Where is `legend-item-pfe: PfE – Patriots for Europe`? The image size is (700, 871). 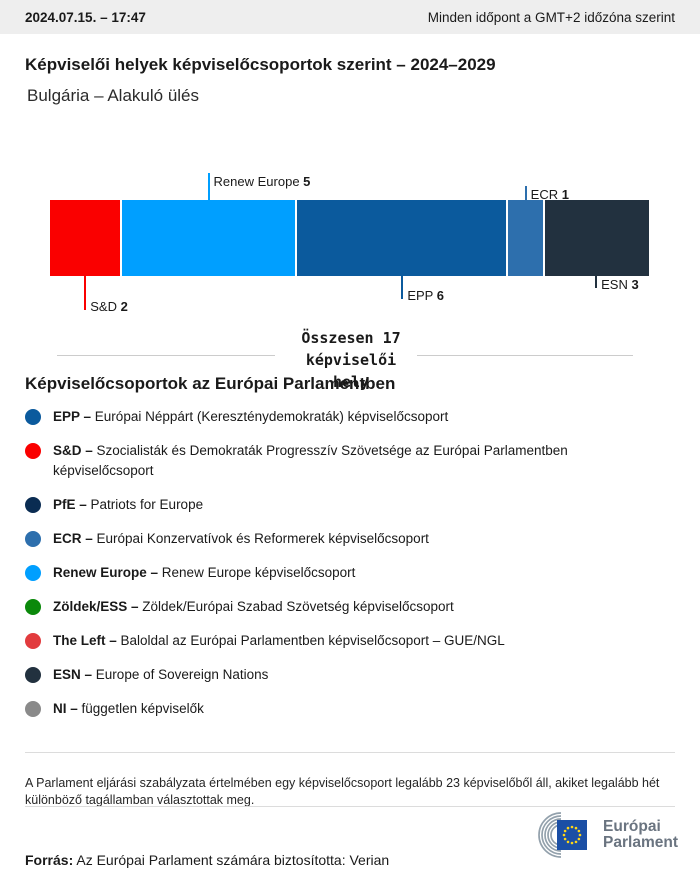
legend-item-pfe: PfE – Patriots for Europe is located at coordinates (307, 505).